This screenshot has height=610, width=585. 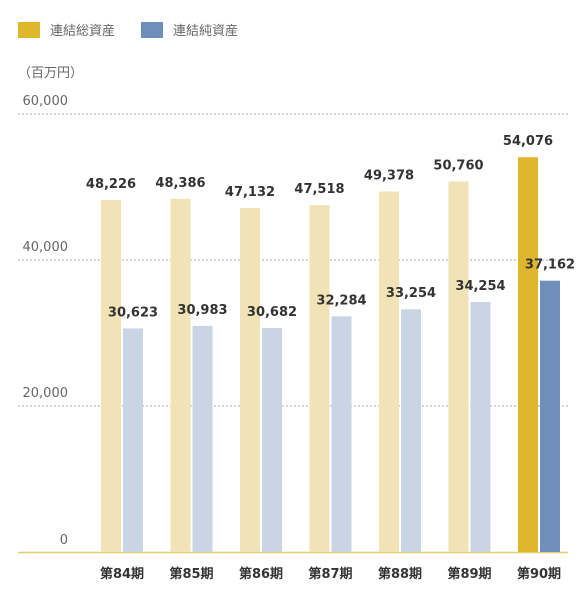 What do you see at coordinates (46, 101) in the screenshot?
I see `y-tick-label: 60,000` at bounding box center [46, 101].